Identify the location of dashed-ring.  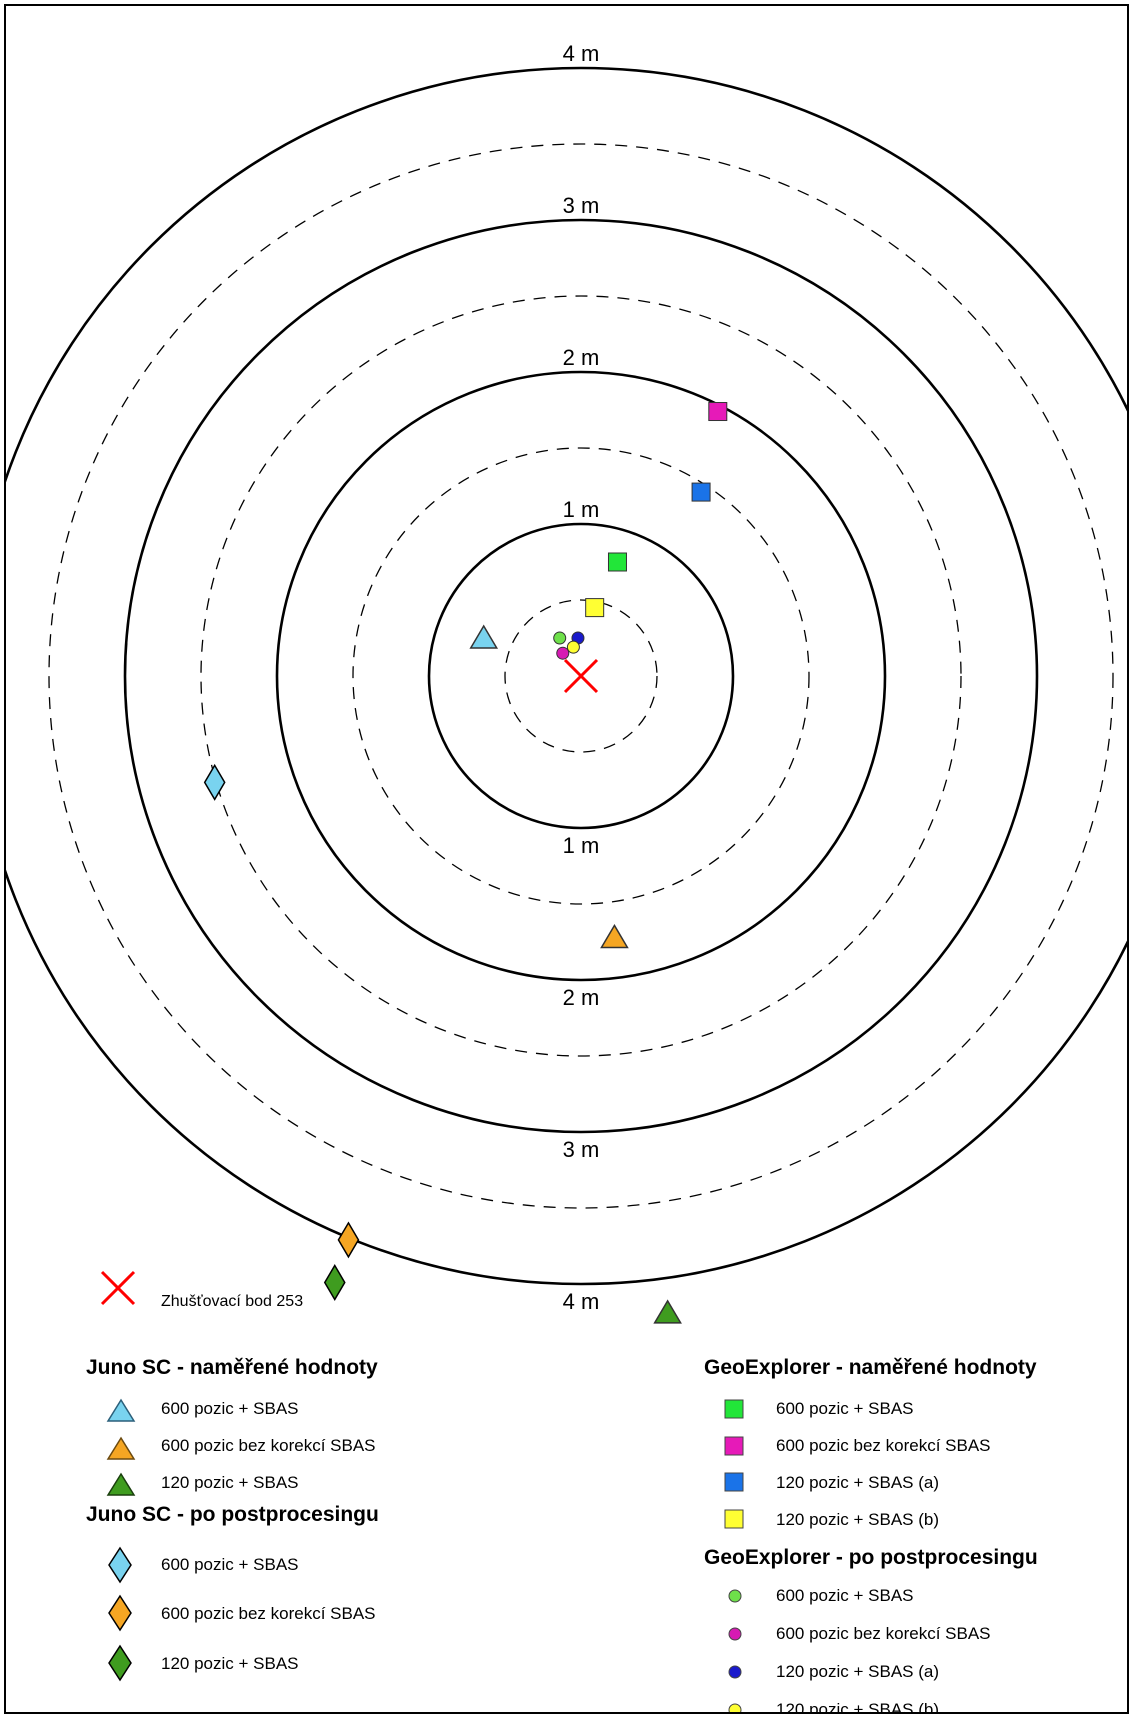
(581, 676).